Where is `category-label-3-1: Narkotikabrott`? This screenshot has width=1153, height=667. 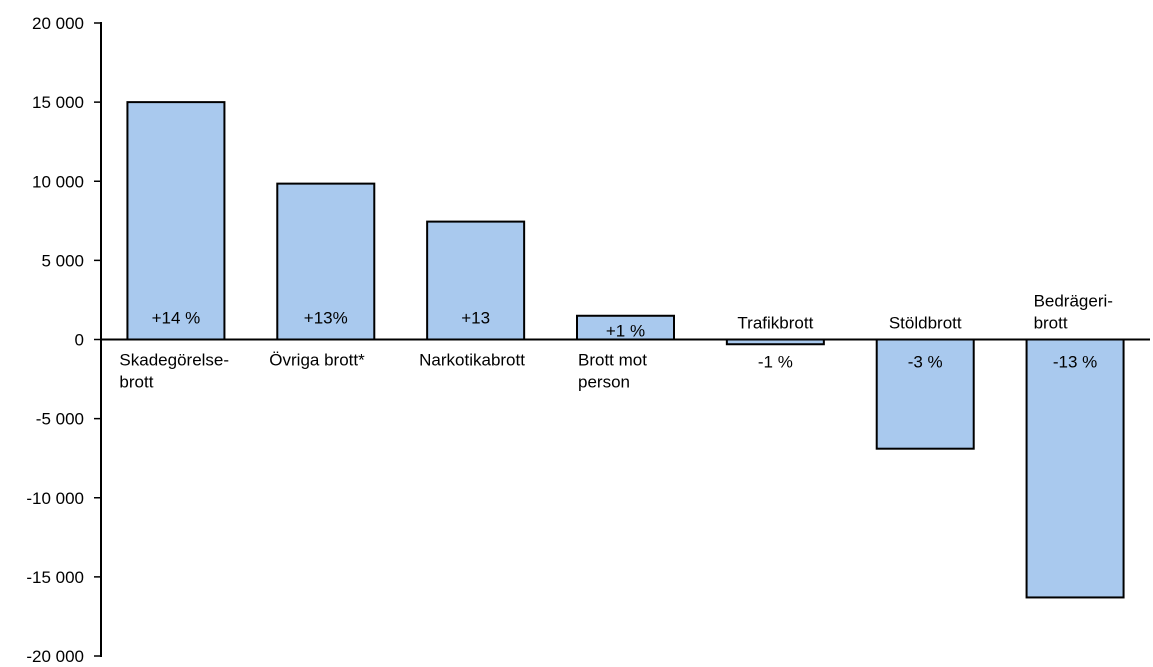 category-label-3-1: Narkotikabrott is located at coordinates (472, 360).